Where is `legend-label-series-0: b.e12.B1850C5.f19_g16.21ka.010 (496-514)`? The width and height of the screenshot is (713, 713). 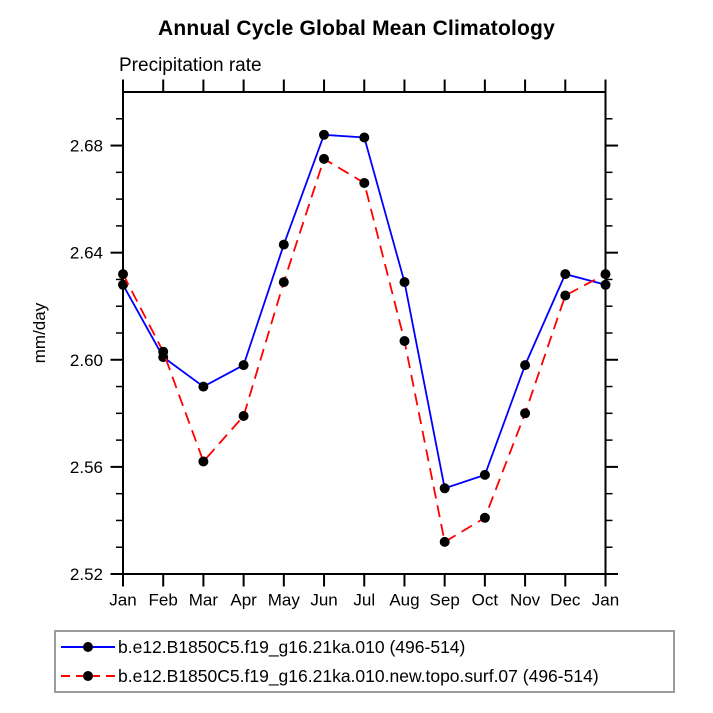
legend-label-series-0: b.e12.B1850C5.f19_g16.21ka.010 (496-514) is located at coordinates (292, 646).